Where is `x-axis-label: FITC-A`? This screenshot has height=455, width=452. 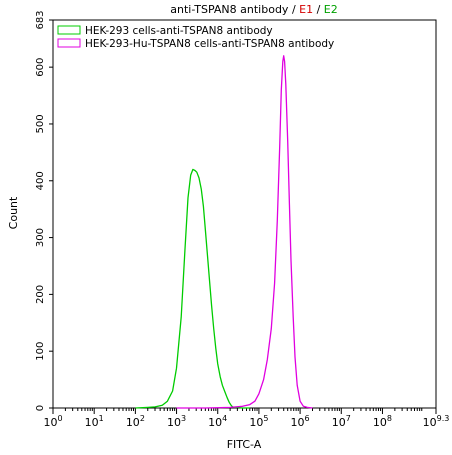
x-axis-label: FITC-A is located at coordinates (244, 444).